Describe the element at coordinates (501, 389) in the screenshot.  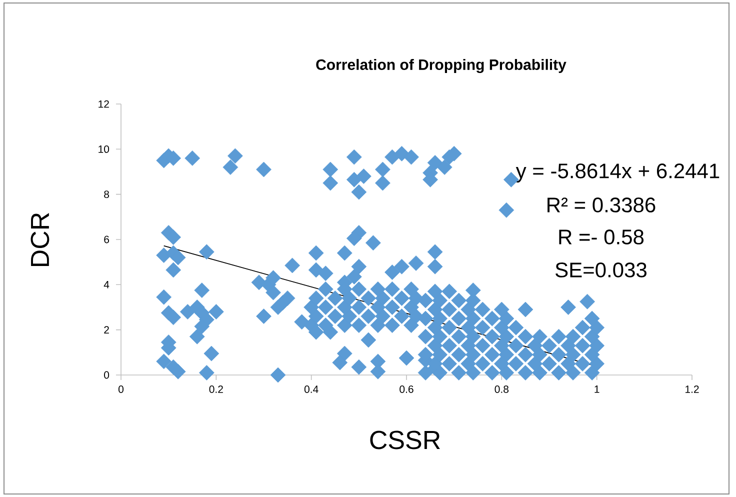
I see `x-tick-label: 0.8` at that location.